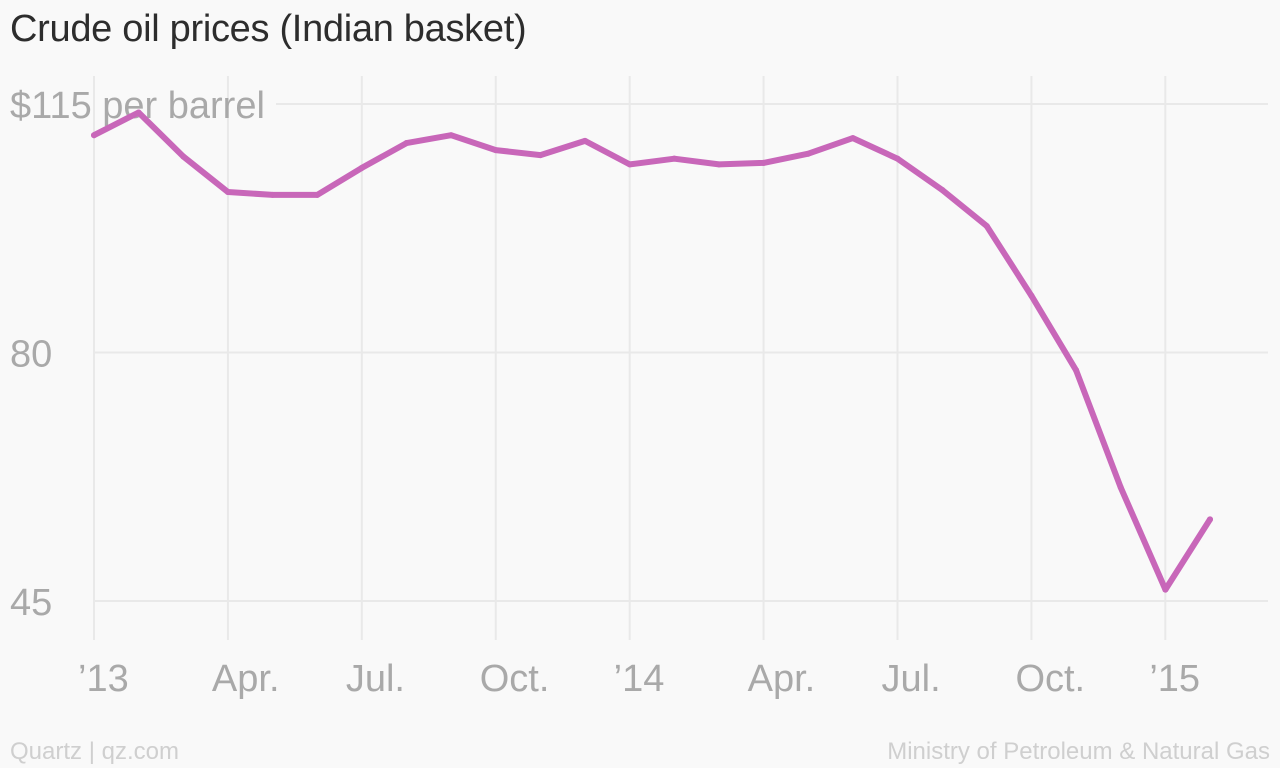  I want to click on chart-title: Crude oil prices (Indian basket), so click(268, 29).